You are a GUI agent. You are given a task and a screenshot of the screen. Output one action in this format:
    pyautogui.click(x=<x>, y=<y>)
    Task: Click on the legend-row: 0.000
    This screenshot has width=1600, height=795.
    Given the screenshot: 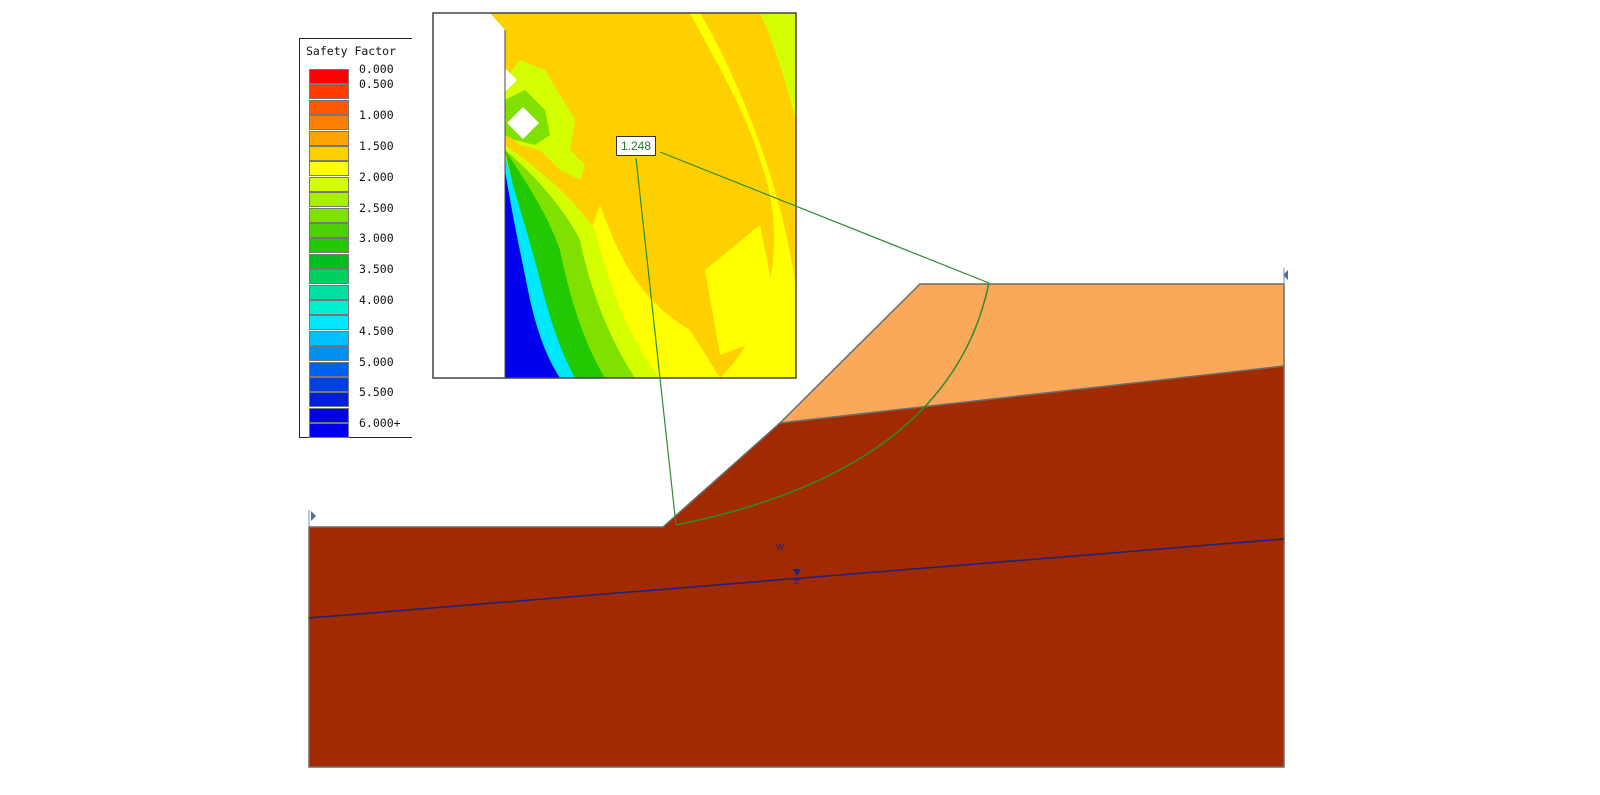 What is the action you would take?
    pyautogui.click(x=360, y=73)
    